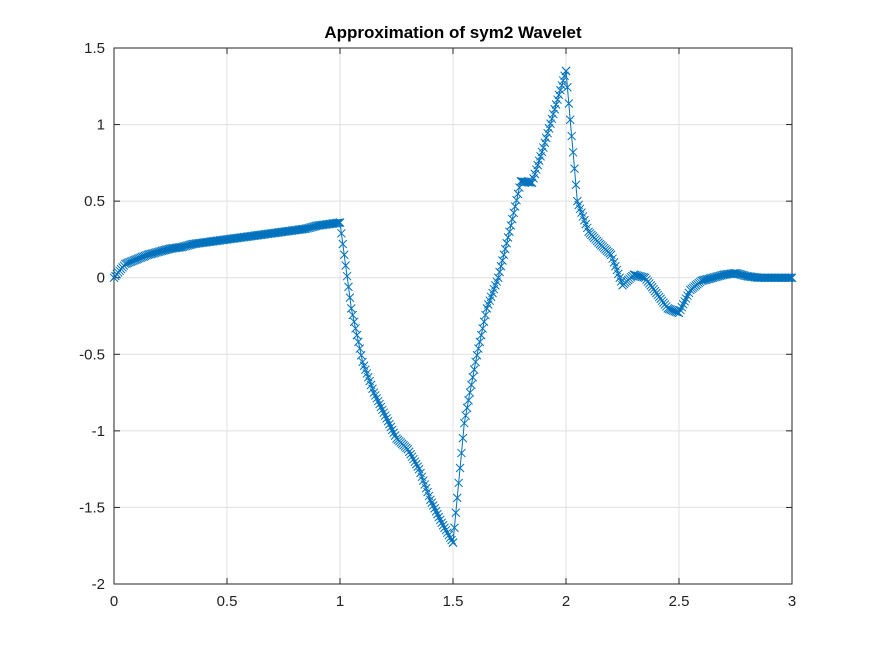 The height and width of the screenshot is (656, 875). I want to click on y-tick-labels: -2 -1.5 -1 -0.5 0 0.5 1 1.5, so click(92, 316).